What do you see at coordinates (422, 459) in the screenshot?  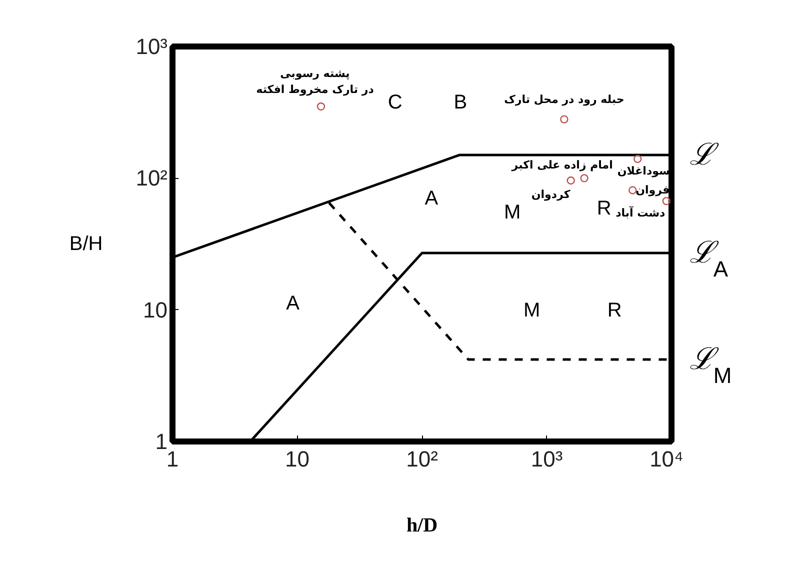 I see `x-tick-label: 10²` at bounding box center [422, 459].